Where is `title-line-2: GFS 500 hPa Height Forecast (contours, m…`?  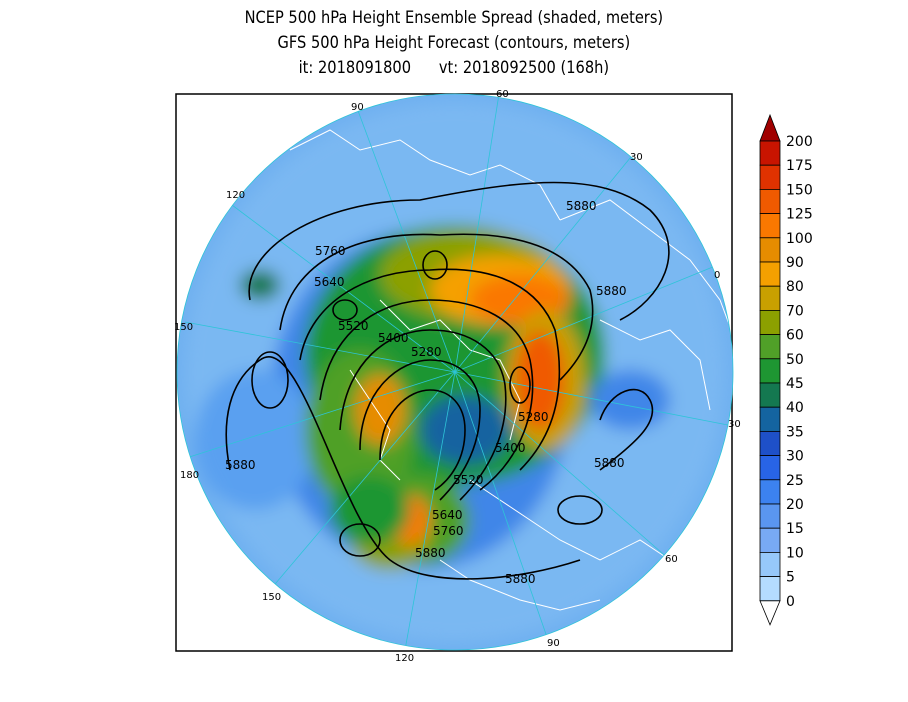
title-line-2: GFS 500 hPa Height Forecast (contours, m… is located at coordinates (454, 43).